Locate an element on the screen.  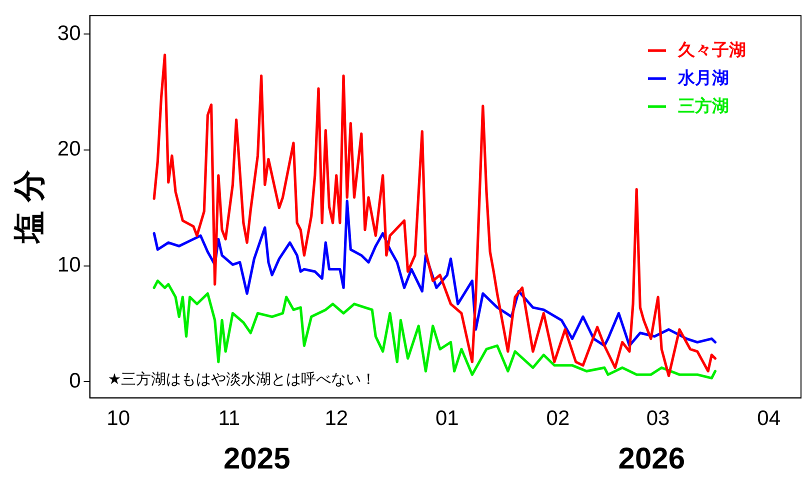
text: 2025 is located at coordinates (257, 459).